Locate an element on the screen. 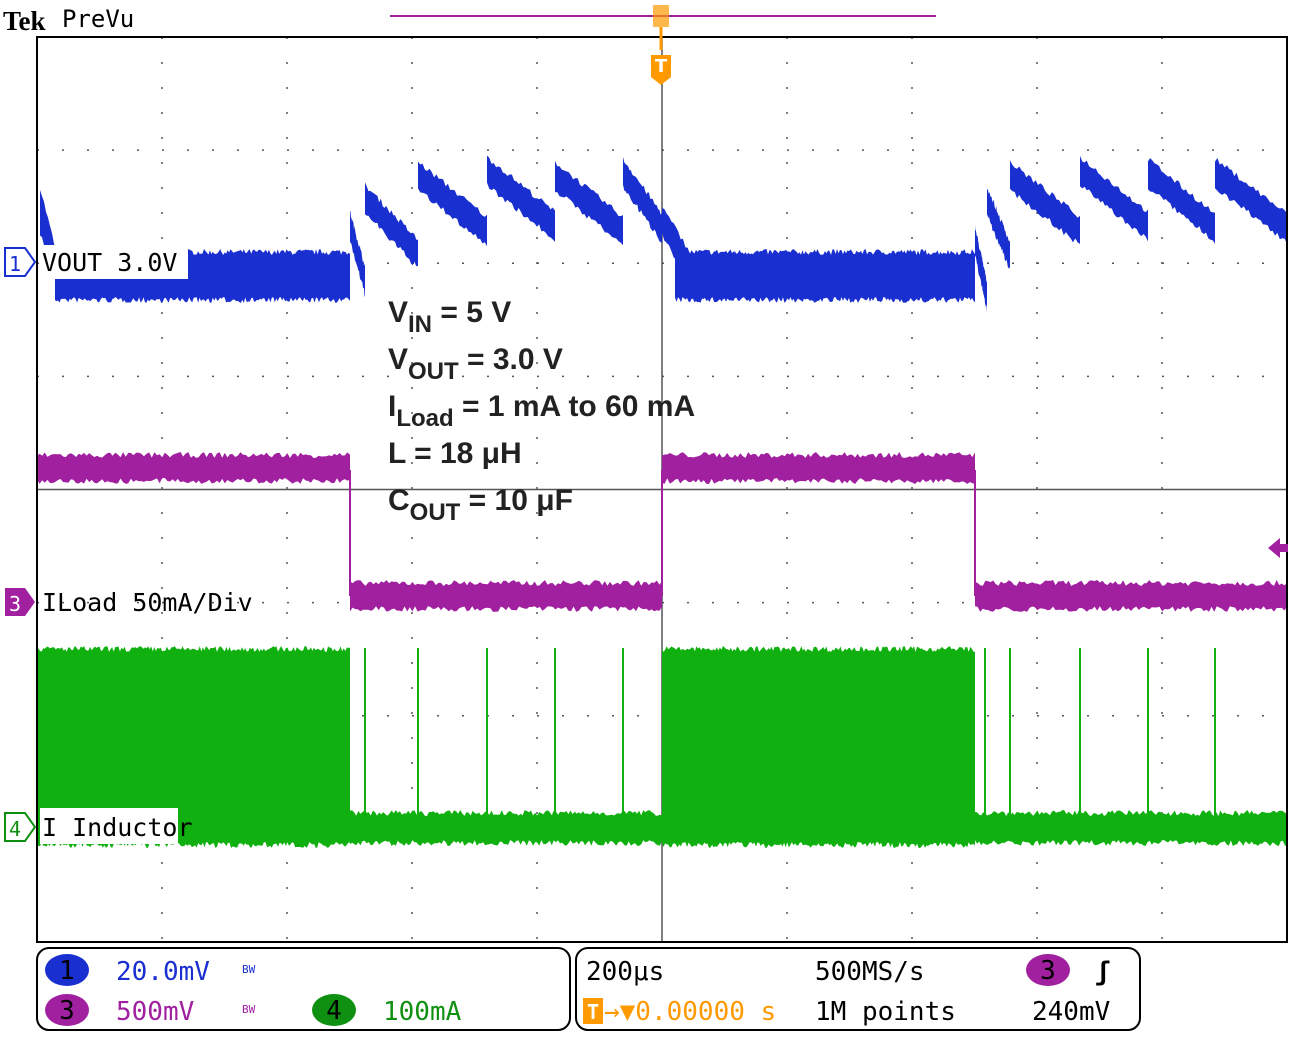  annotation: VIN = 5 V is located at coordinates (449, 317).